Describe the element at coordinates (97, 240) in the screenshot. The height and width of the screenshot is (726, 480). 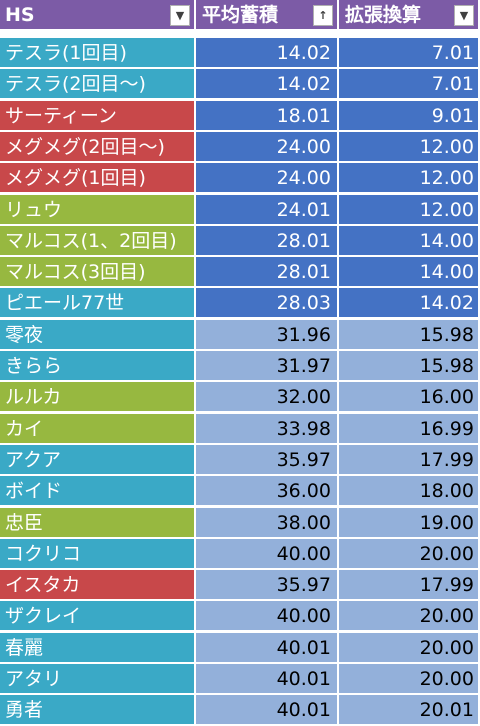
I see `cell-hs-name: マルコス(1、2回目)` at that location.